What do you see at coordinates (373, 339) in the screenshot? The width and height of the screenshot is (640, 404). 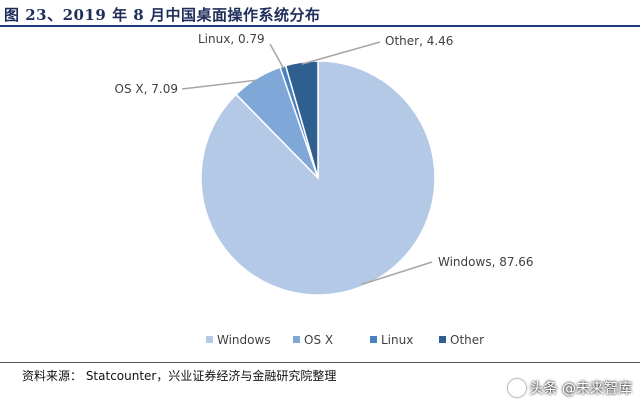 I see `legend-swatch-linux` at bounding box center [373, 339].